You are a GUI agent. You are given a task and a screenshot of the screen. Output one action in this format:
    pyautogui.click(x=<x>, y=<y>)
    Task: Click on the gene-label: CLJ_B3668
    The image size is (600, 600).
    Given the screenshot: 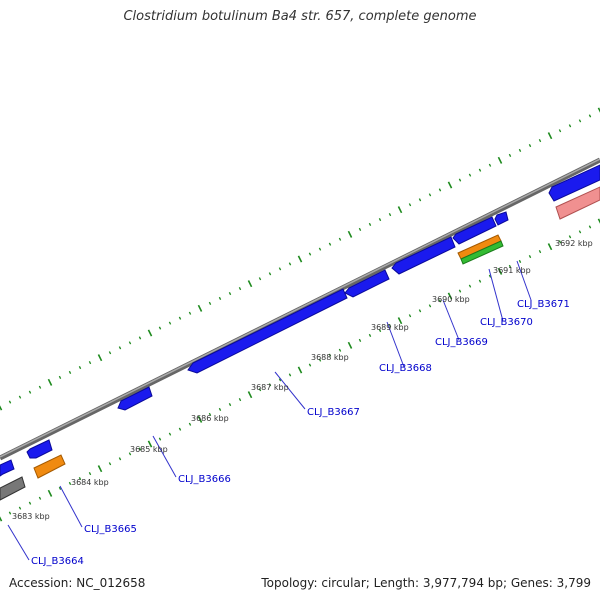 What is the action you would take?
    pyautogui.click(x=405, y=368)
    